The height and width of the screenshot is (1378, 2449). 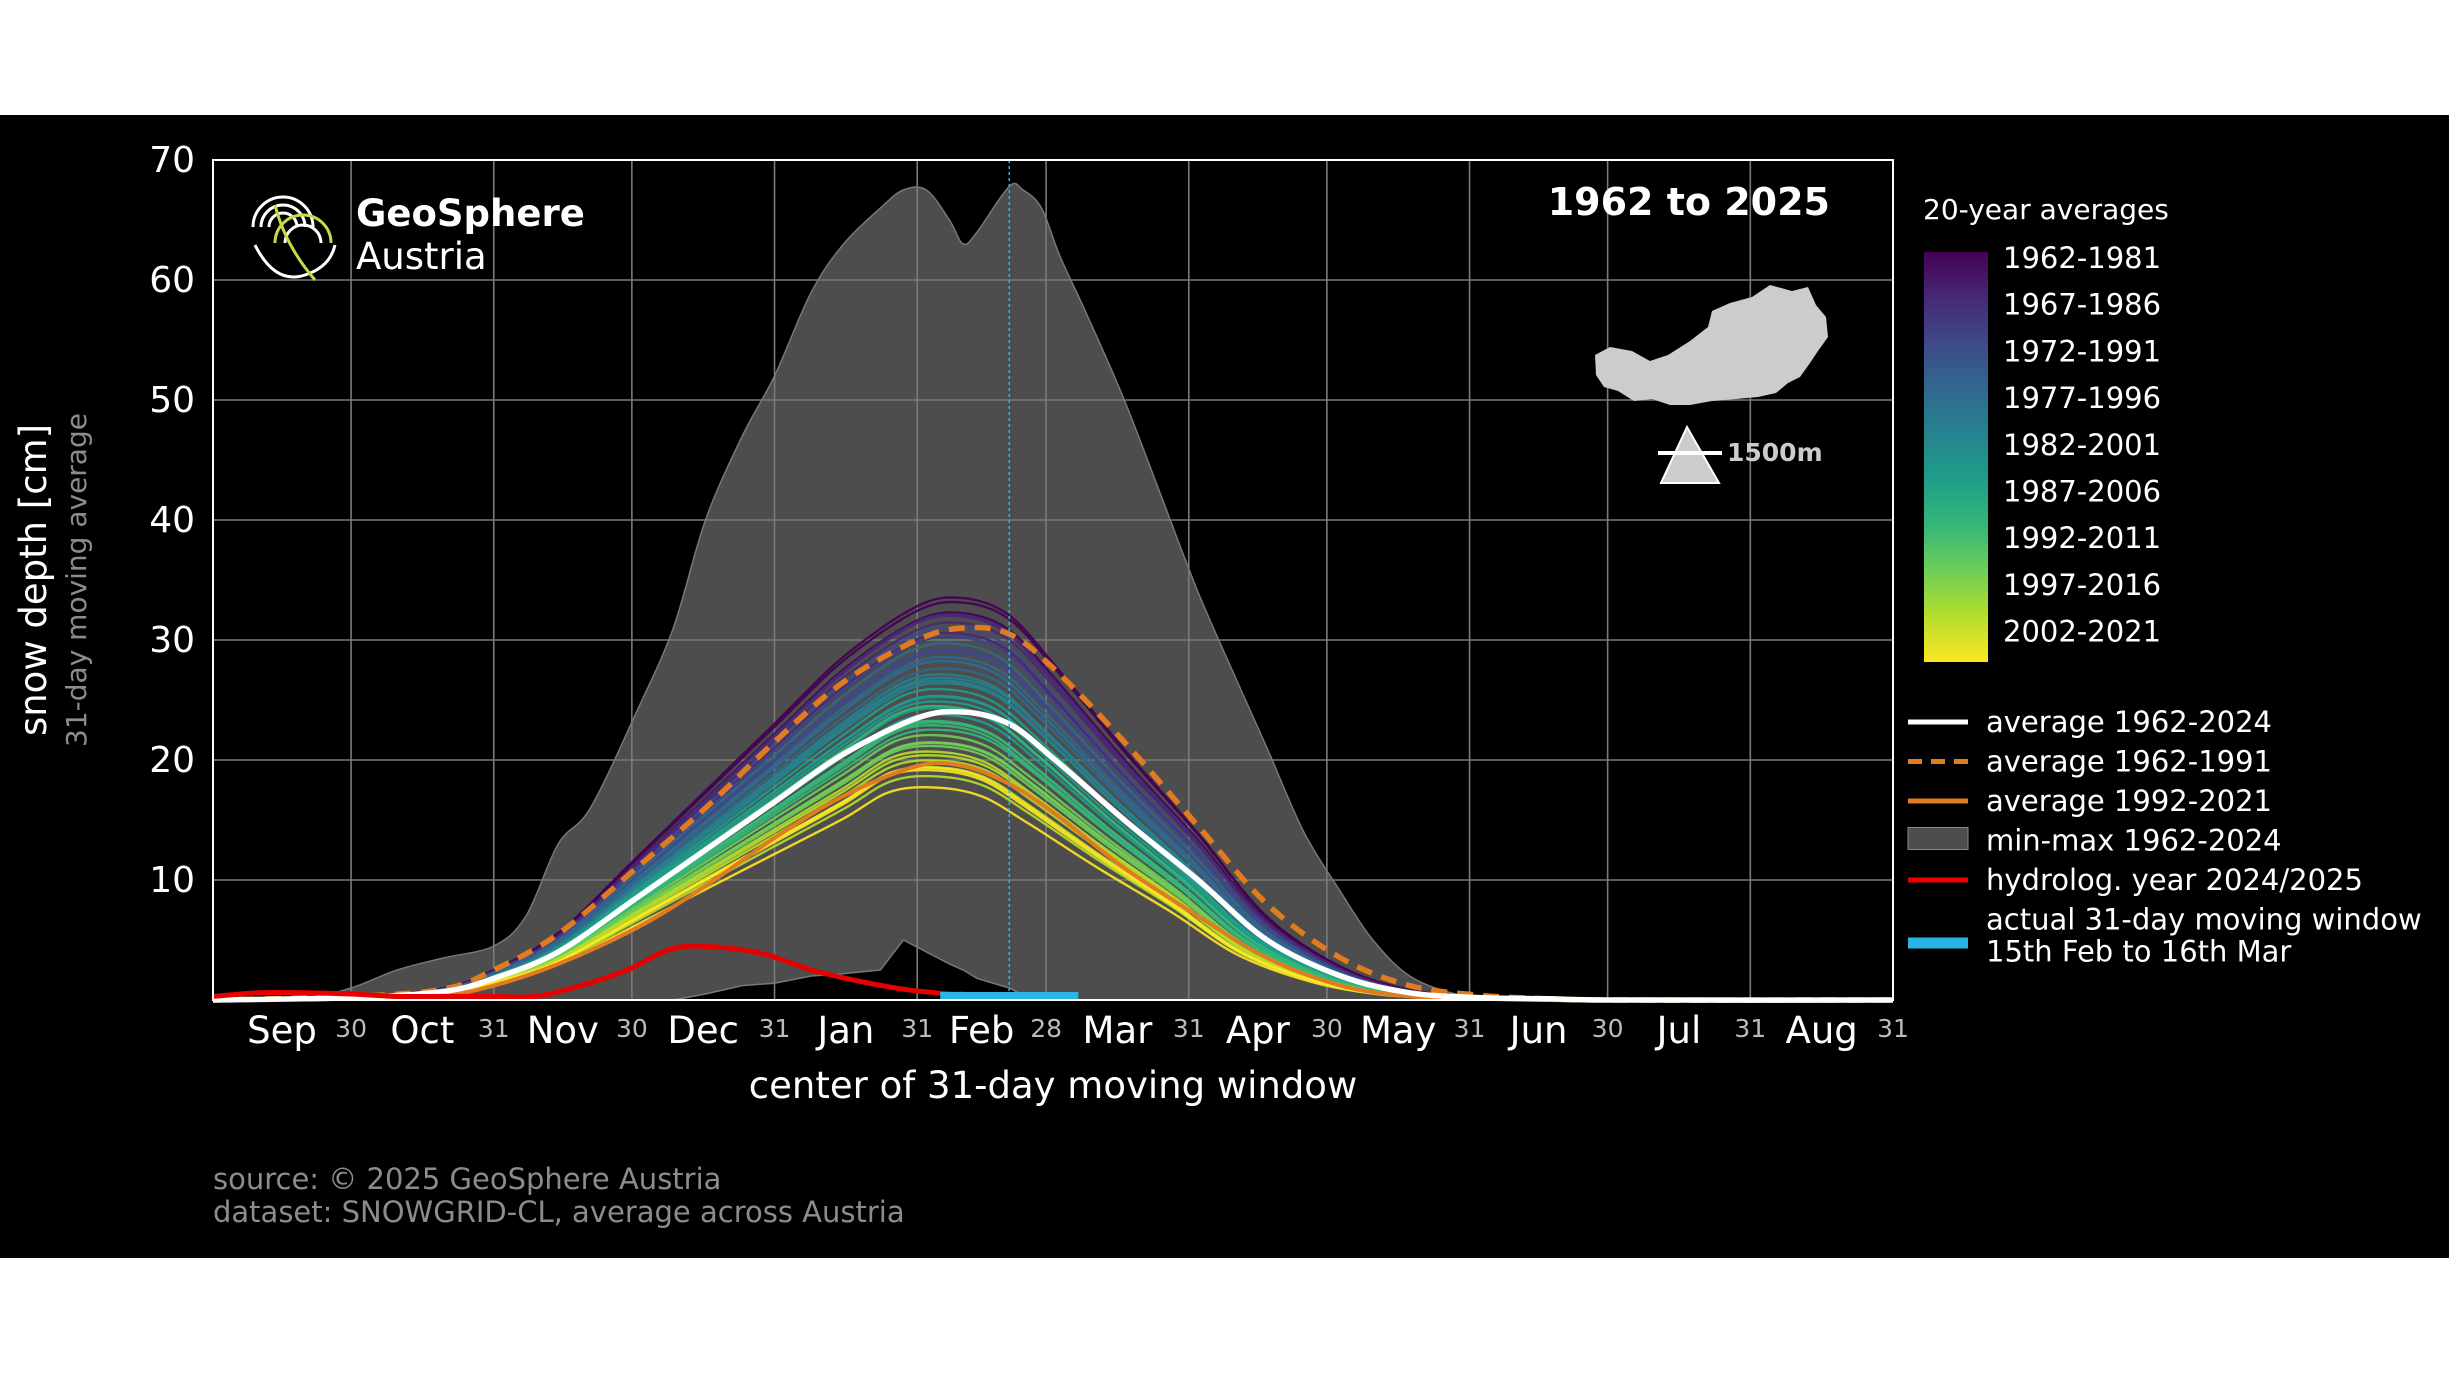 What do you see at coordinates (1711, 345) in the screenshot?
I see `austria-map-icon` at bounding box center [1711, 345].